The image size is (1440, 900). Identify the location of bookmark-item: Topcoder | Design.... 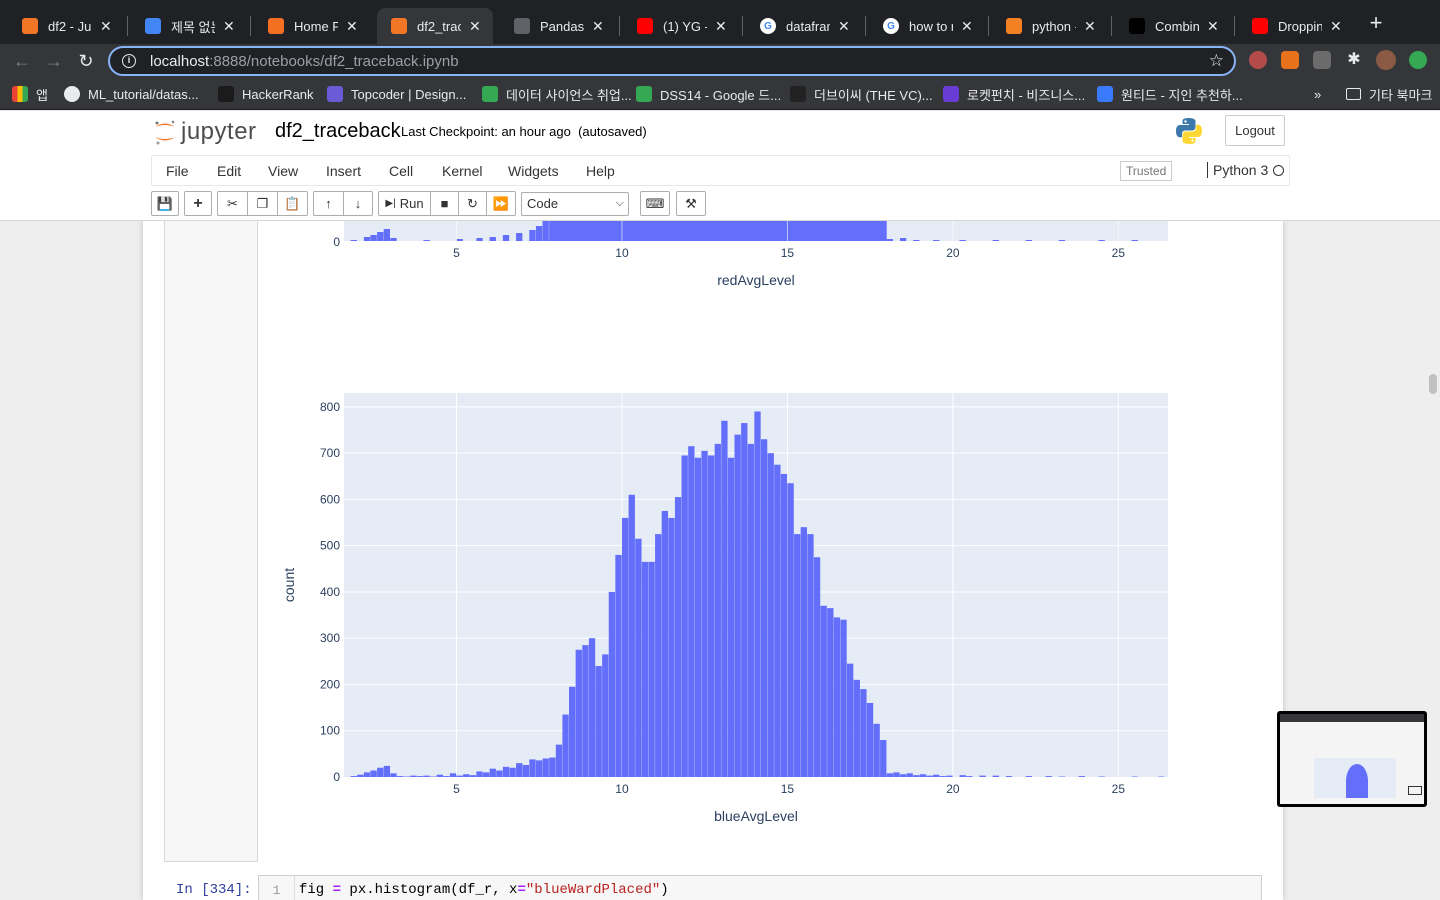
(396, 94).